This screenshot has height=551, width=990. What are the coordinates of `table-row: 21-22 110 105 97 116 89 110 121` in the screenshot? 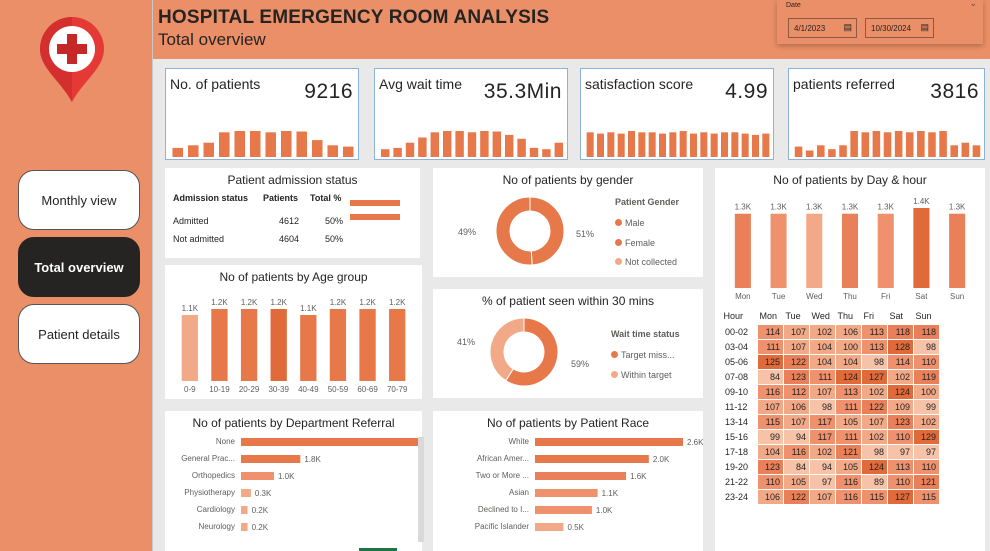 It's located at (830, 481).